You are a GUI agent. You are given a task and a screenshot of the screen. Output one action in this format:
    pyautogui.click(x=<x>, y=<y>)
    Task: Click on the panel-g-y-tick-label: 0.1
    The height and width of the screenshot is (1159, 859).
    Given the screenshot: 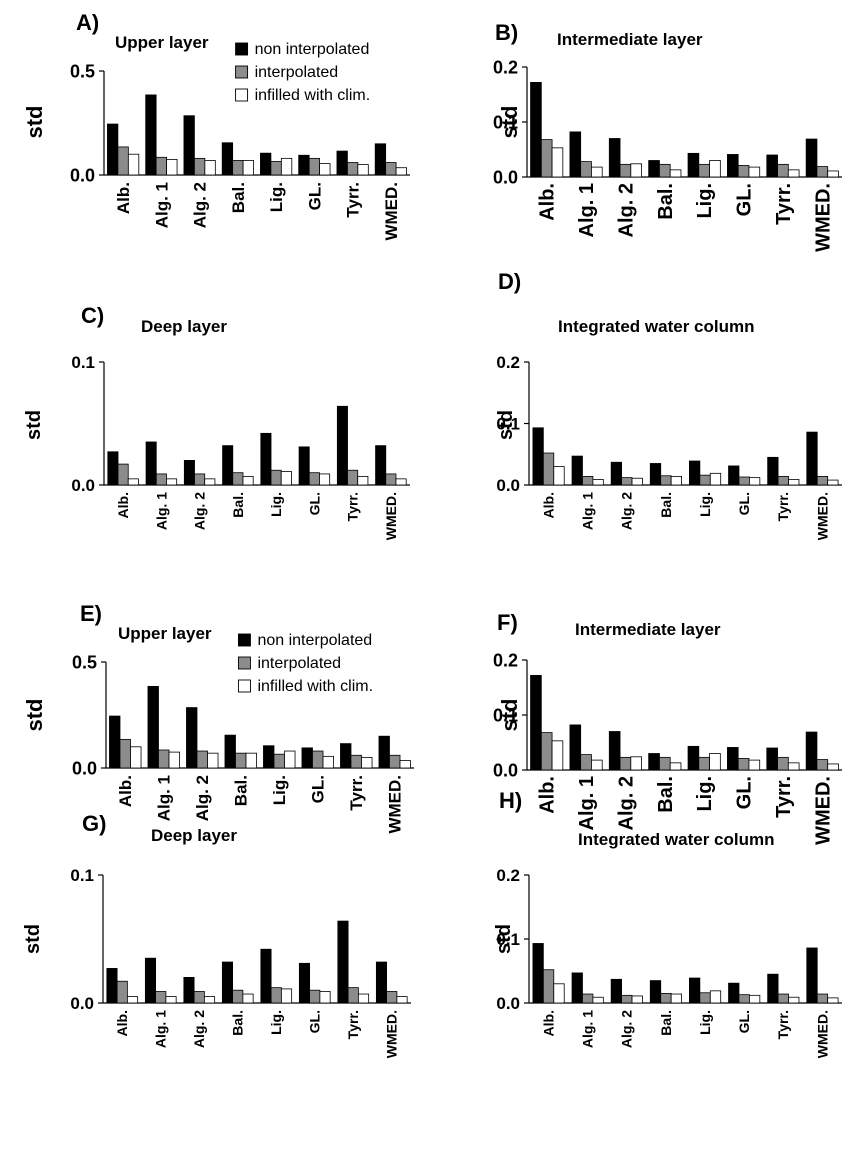 What is the action you would take?
    pyautogui.click(x=82, y=875)
    